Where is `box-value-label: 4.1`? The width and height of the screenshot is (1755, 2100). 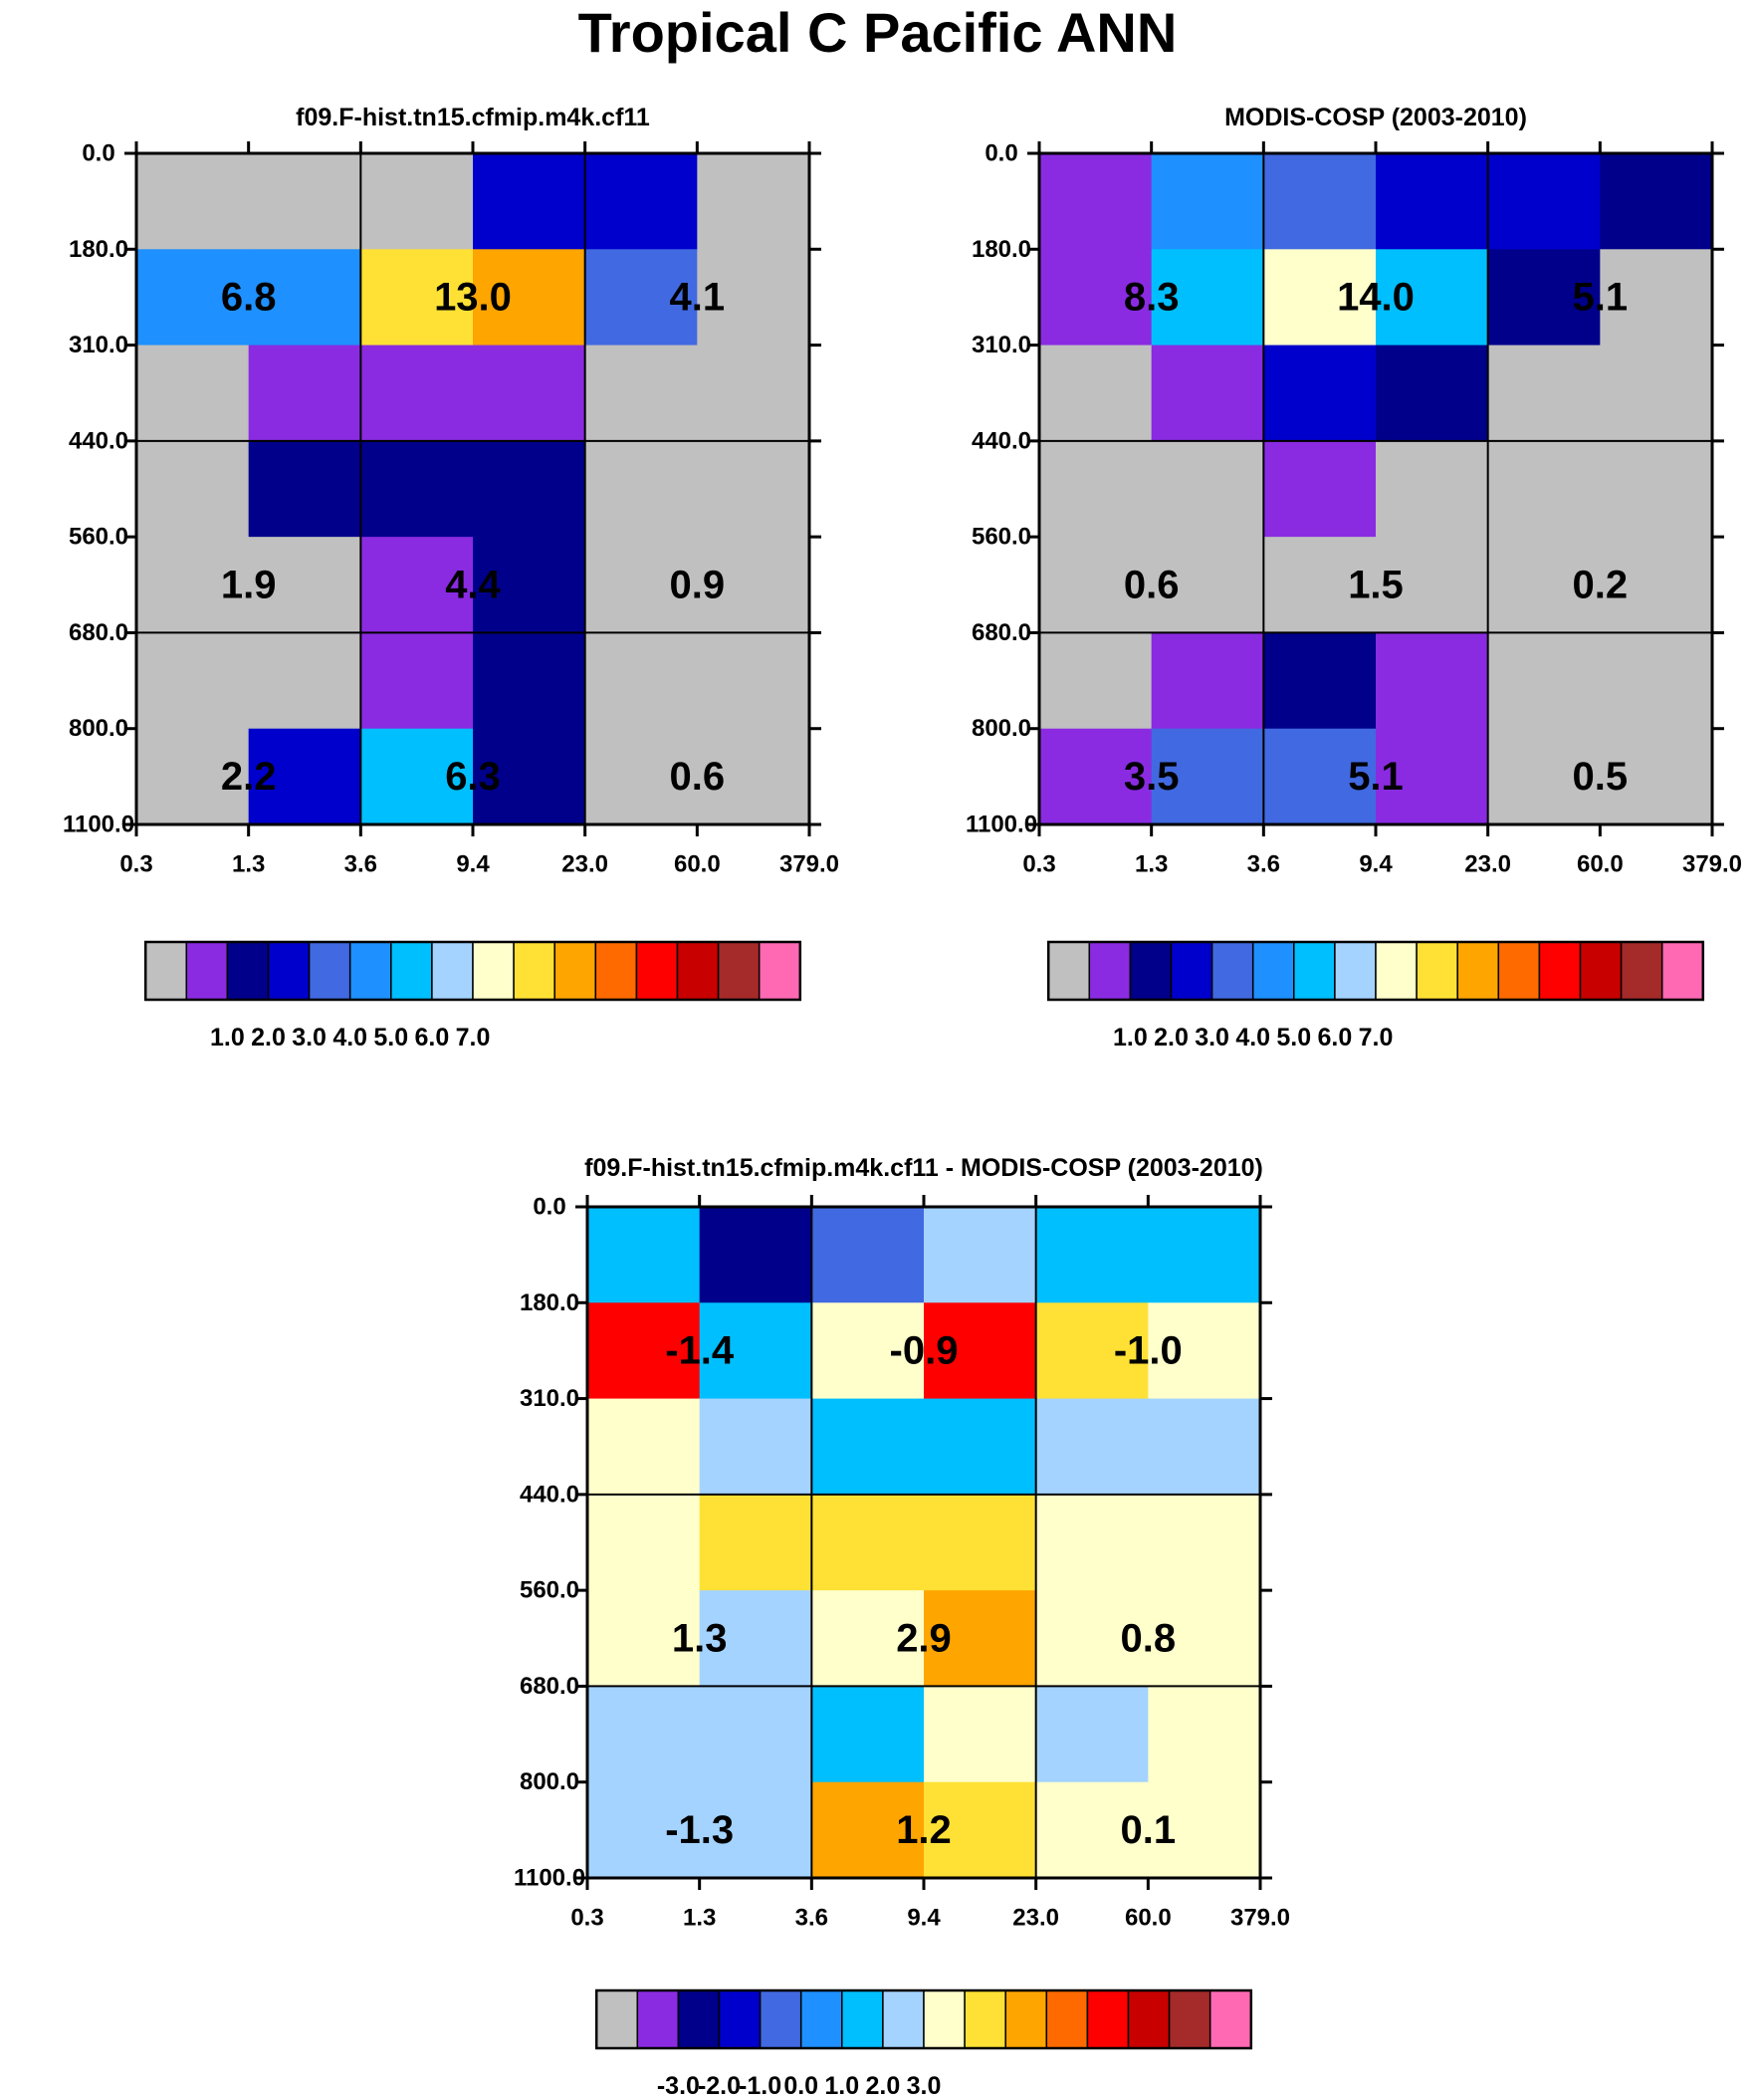
box-value-label: 4.1 is located at coordinates (698, 297).